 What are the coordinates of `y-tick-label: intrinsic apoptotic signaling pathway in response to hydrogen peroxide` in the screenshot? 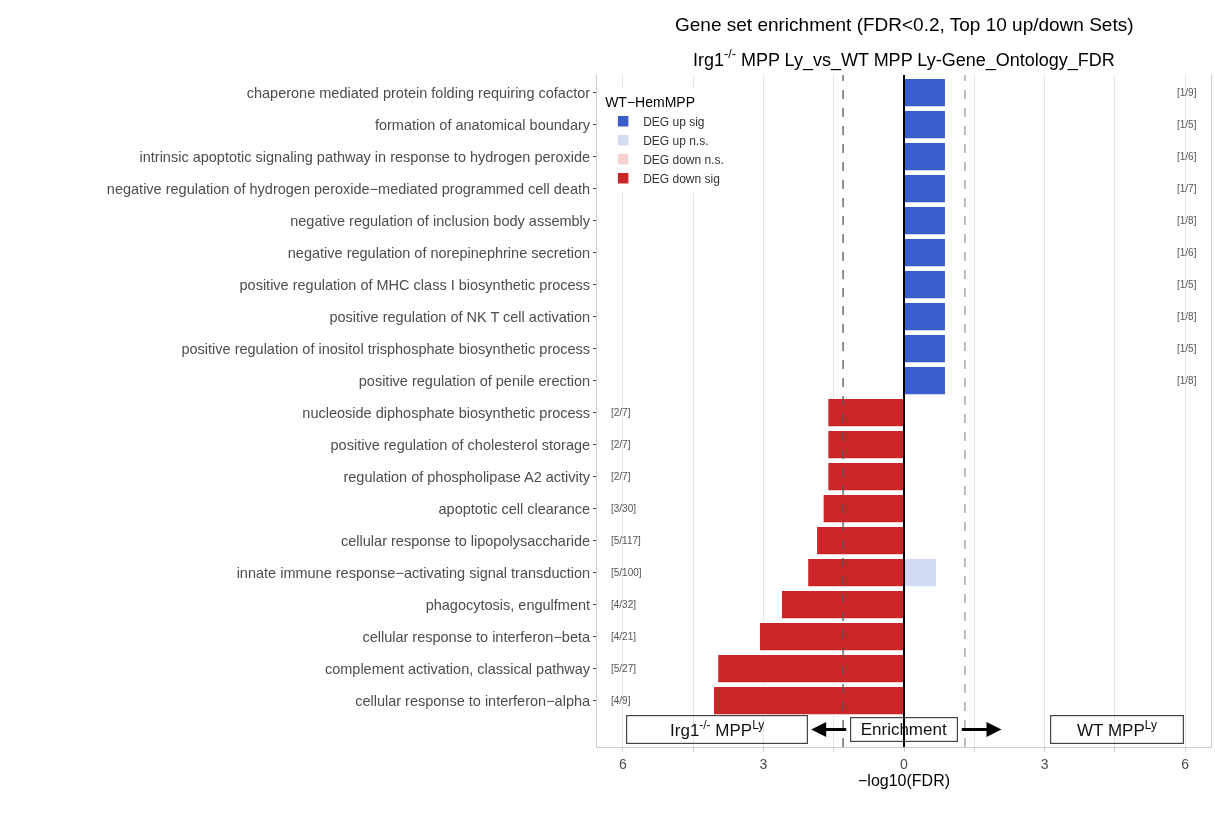 It's located at (365, 156).